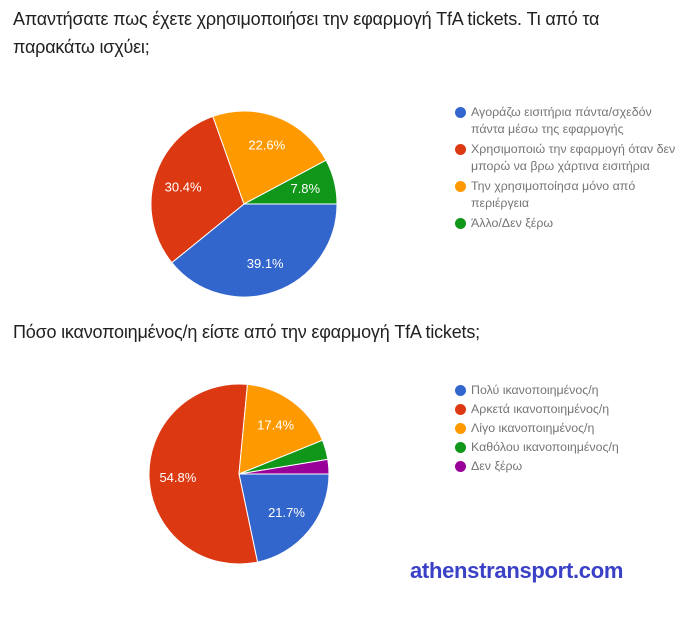 The image size is (694, 623). I want to click on legend-label: Λίγο ικανοποιημένος/η, so click(533, 428).